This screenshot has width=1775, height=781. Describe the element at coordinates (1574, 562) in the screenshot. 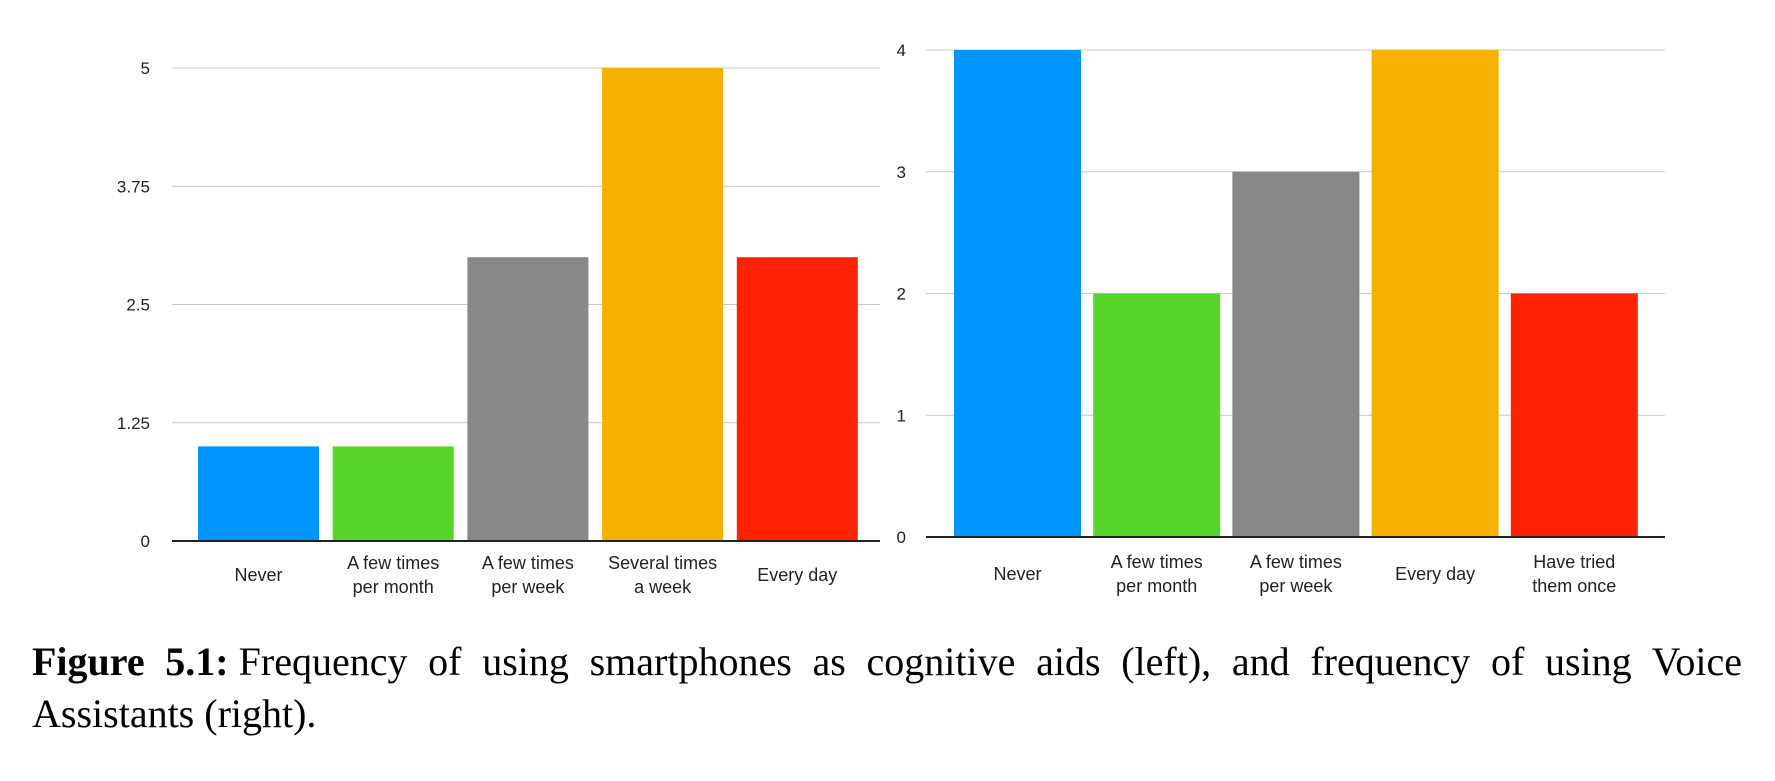

I see `x-tick-label: Have tried` at that location.